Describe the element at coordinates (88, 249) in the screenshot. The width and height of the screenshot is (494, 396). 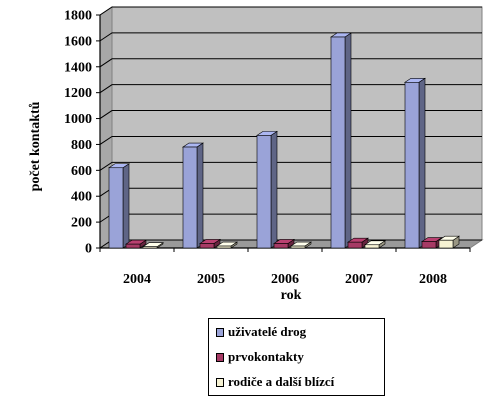
I see `y-tick-label: 0` at that location.